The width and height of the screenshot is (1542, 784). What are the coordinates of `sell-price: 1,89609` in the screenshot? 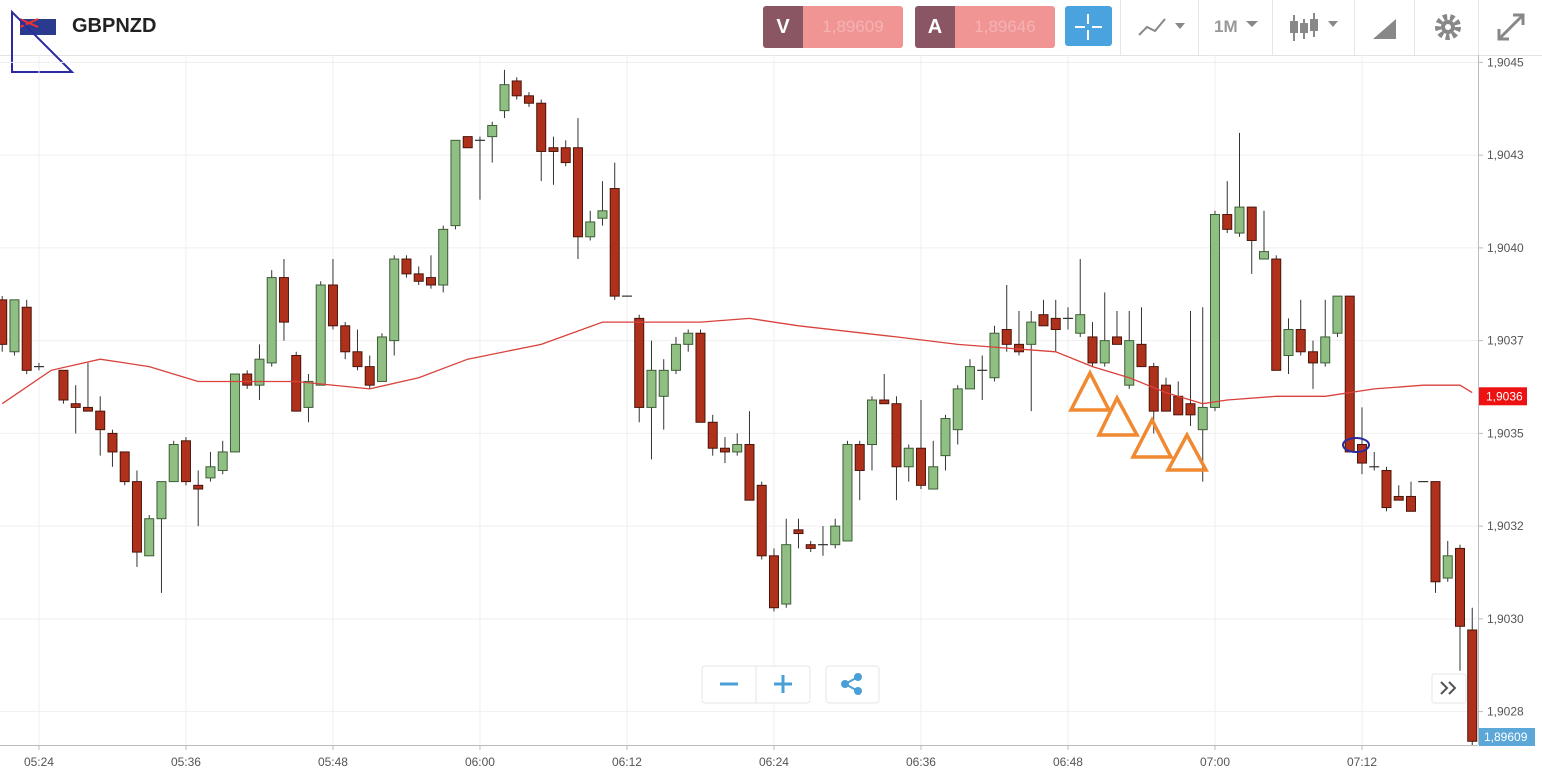 It's located at (853, 27).